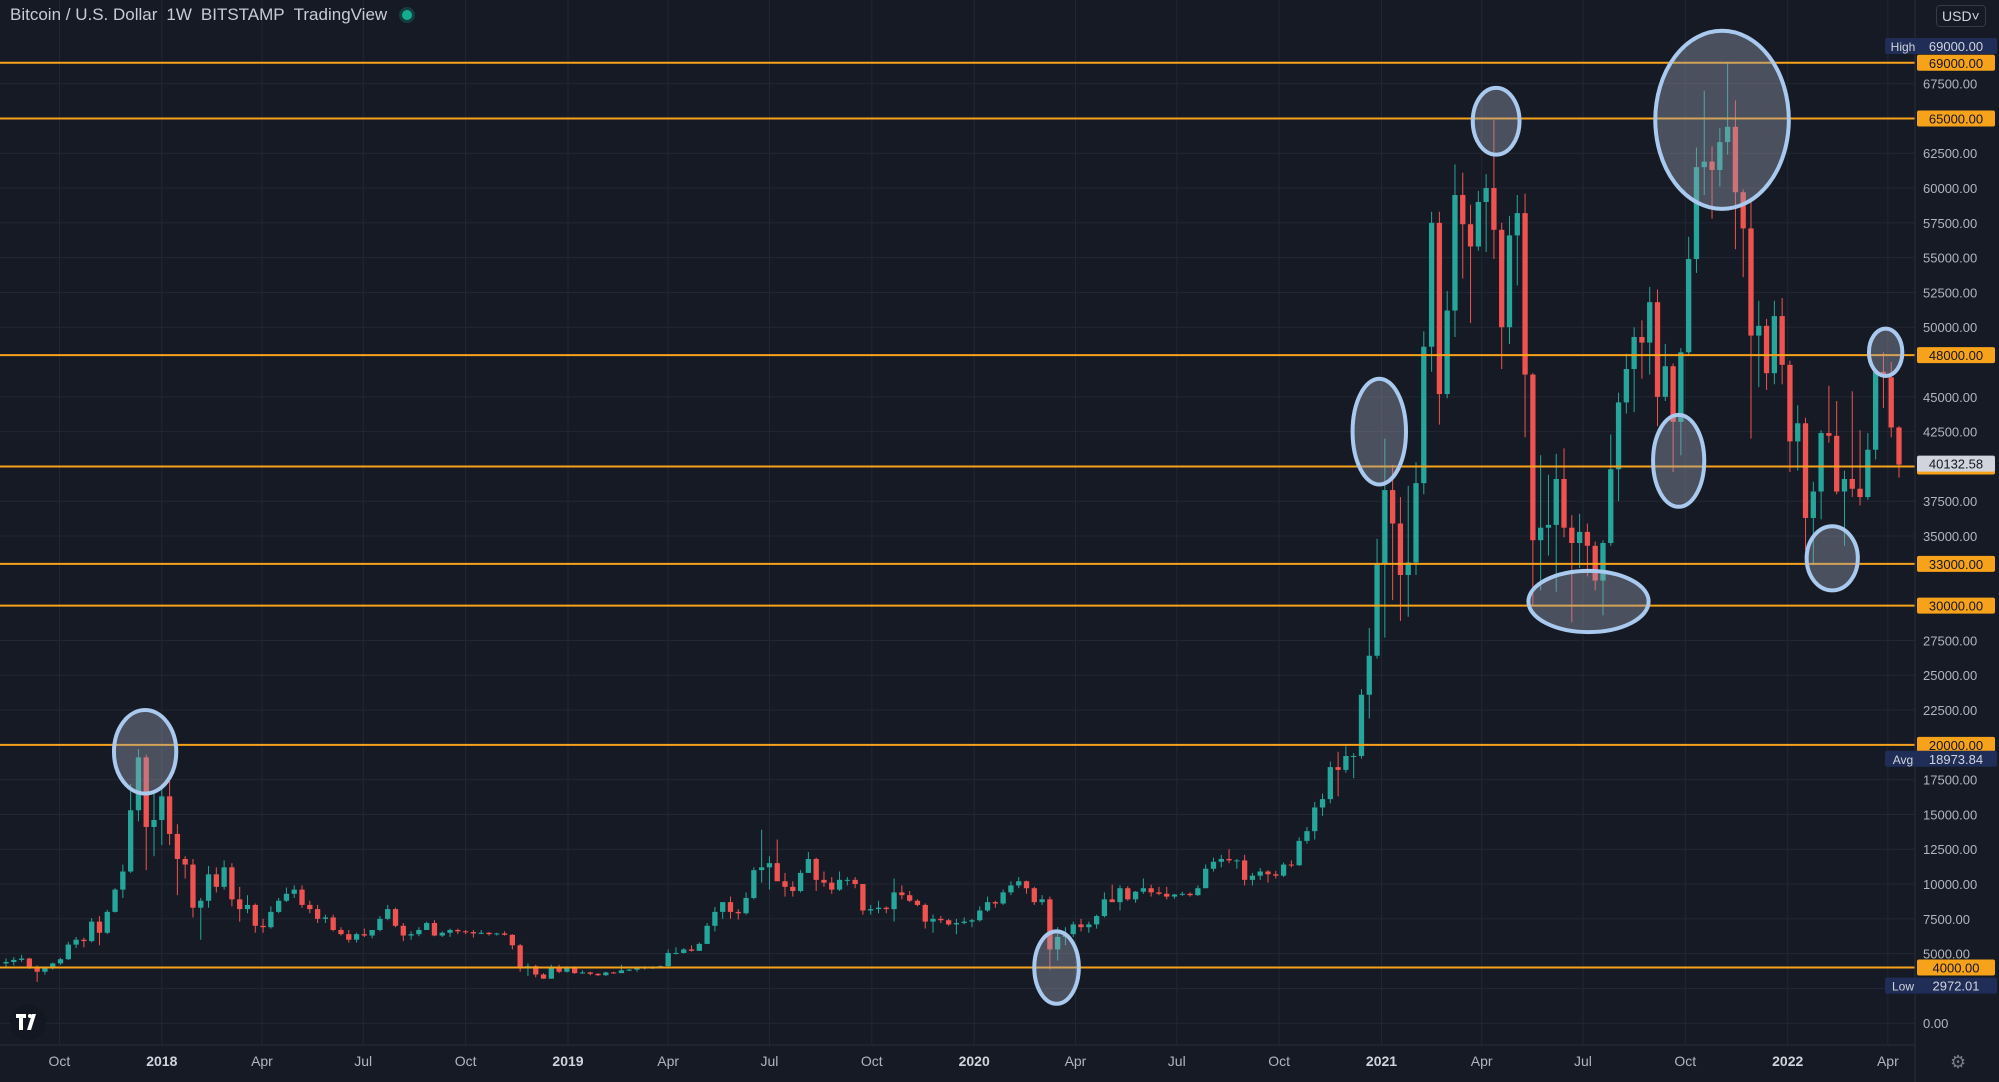 This screenshot has width=1999, height=1082. What do you see at coordinates (1958, 1062) in the screenshot?
I see `gear-icon: ⚙` at bounding box center [1958, 1062].